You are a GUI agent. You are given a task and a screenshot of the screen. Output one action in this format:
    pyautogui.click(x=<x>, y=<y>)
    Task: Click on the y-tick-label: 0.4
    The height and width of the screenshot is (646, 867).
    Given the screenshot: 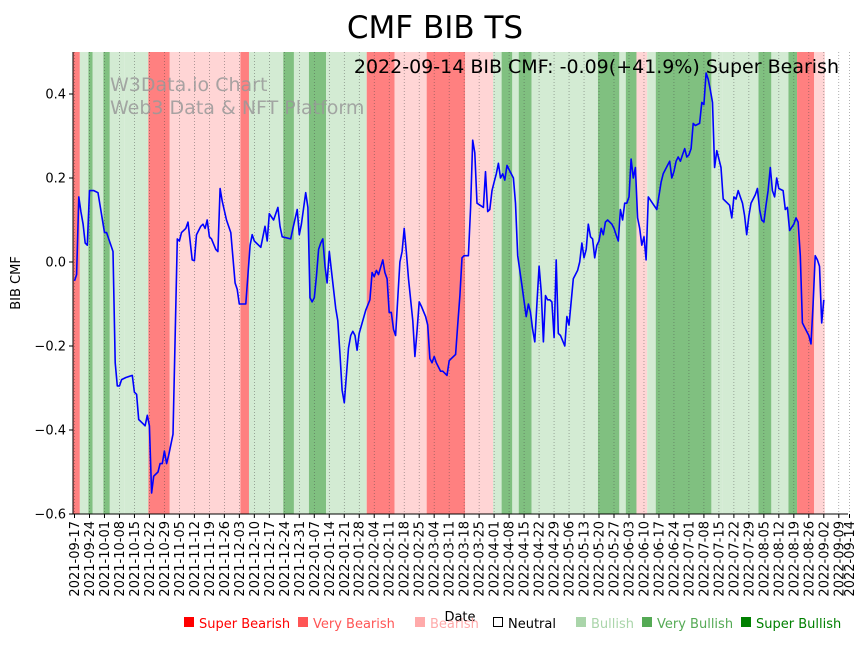 What is the action you would take?
    pyautogui.click(x=55, y=95)
    